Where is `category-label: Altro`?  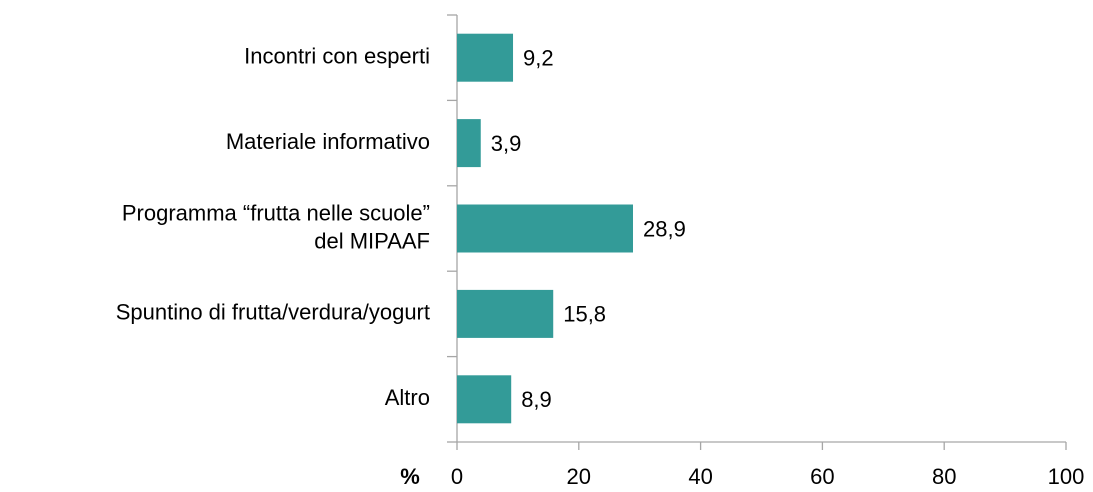 category-label: Altro is located at coordinates (407, 397).